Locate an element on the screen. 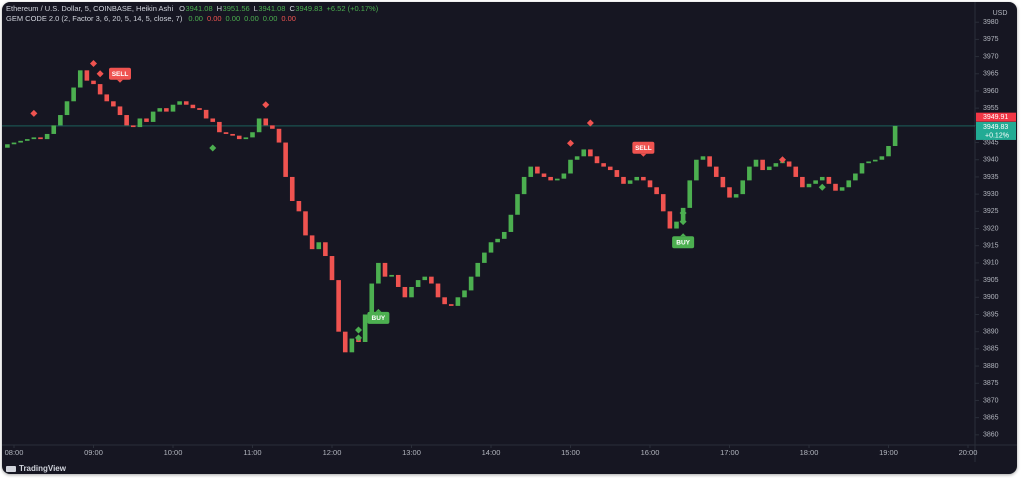  price-label: 3949.83 is located at coordinates (995, 127).